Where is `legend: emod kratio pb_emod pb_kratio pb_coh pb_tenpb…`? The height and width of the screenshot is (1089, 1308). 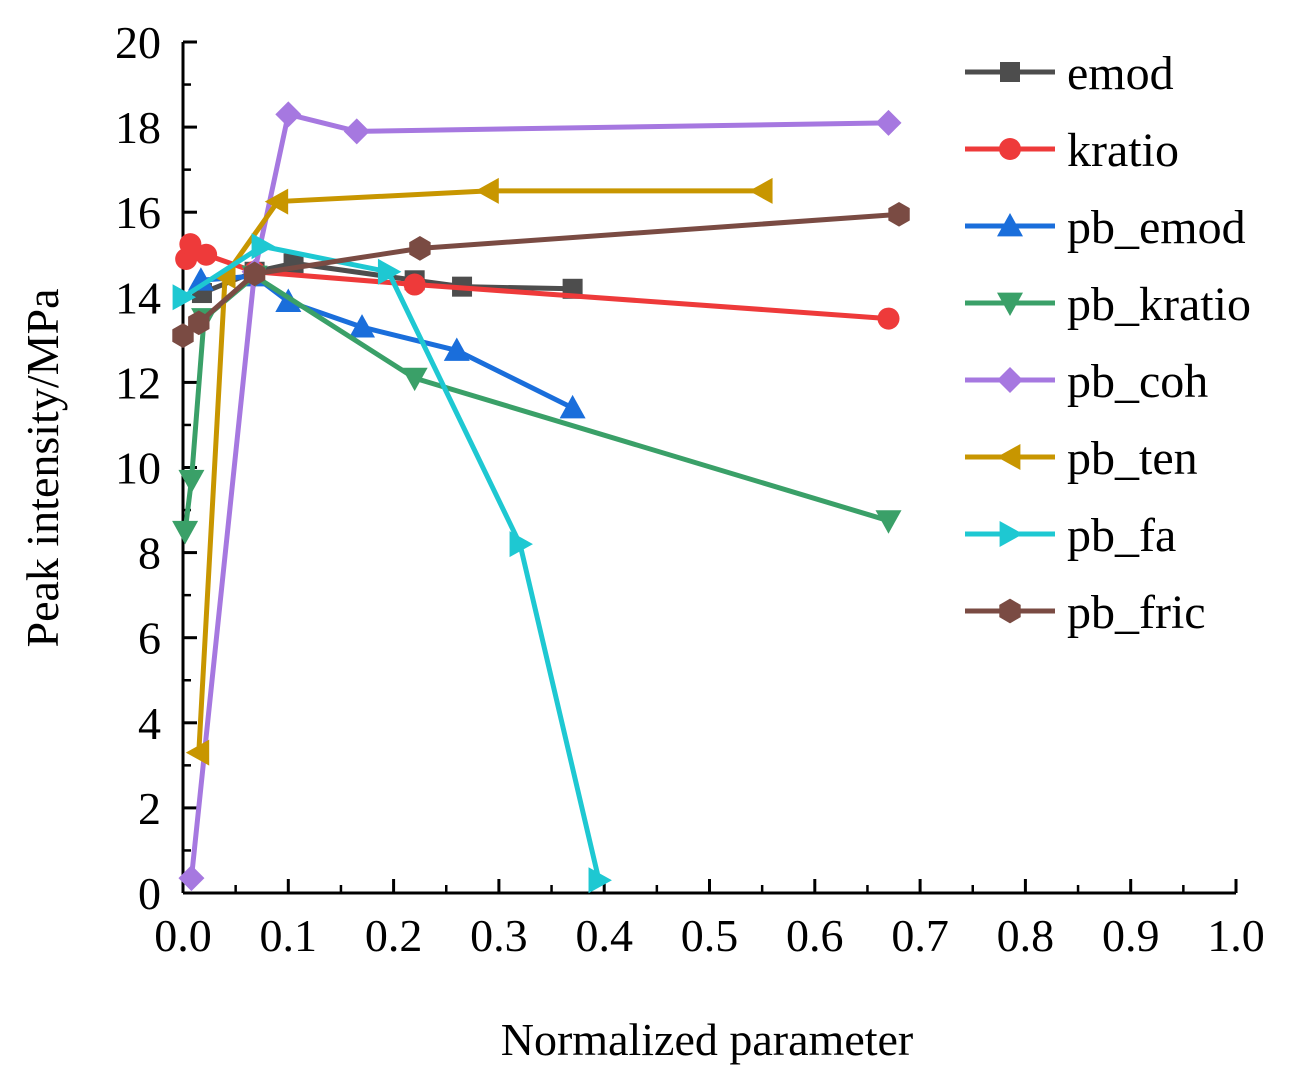
legend: emod kratio pb_emod pb_kratio pb_coh pb_tenpb… is located at coordinates (1108, 343).